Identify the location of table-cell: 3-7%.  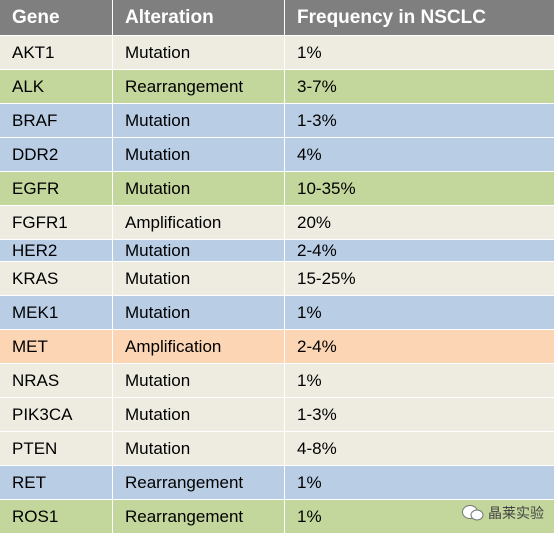
(420, 87).